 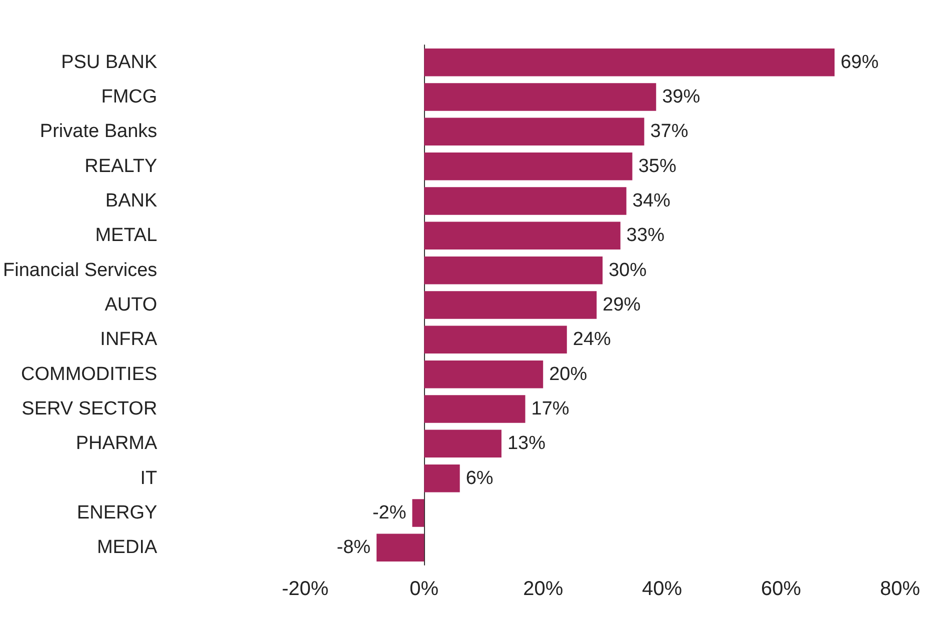 What do you see at coordinates (651, 201) in the screenshot?
I see `data-label: 34%` at bounding box center [651, 201].